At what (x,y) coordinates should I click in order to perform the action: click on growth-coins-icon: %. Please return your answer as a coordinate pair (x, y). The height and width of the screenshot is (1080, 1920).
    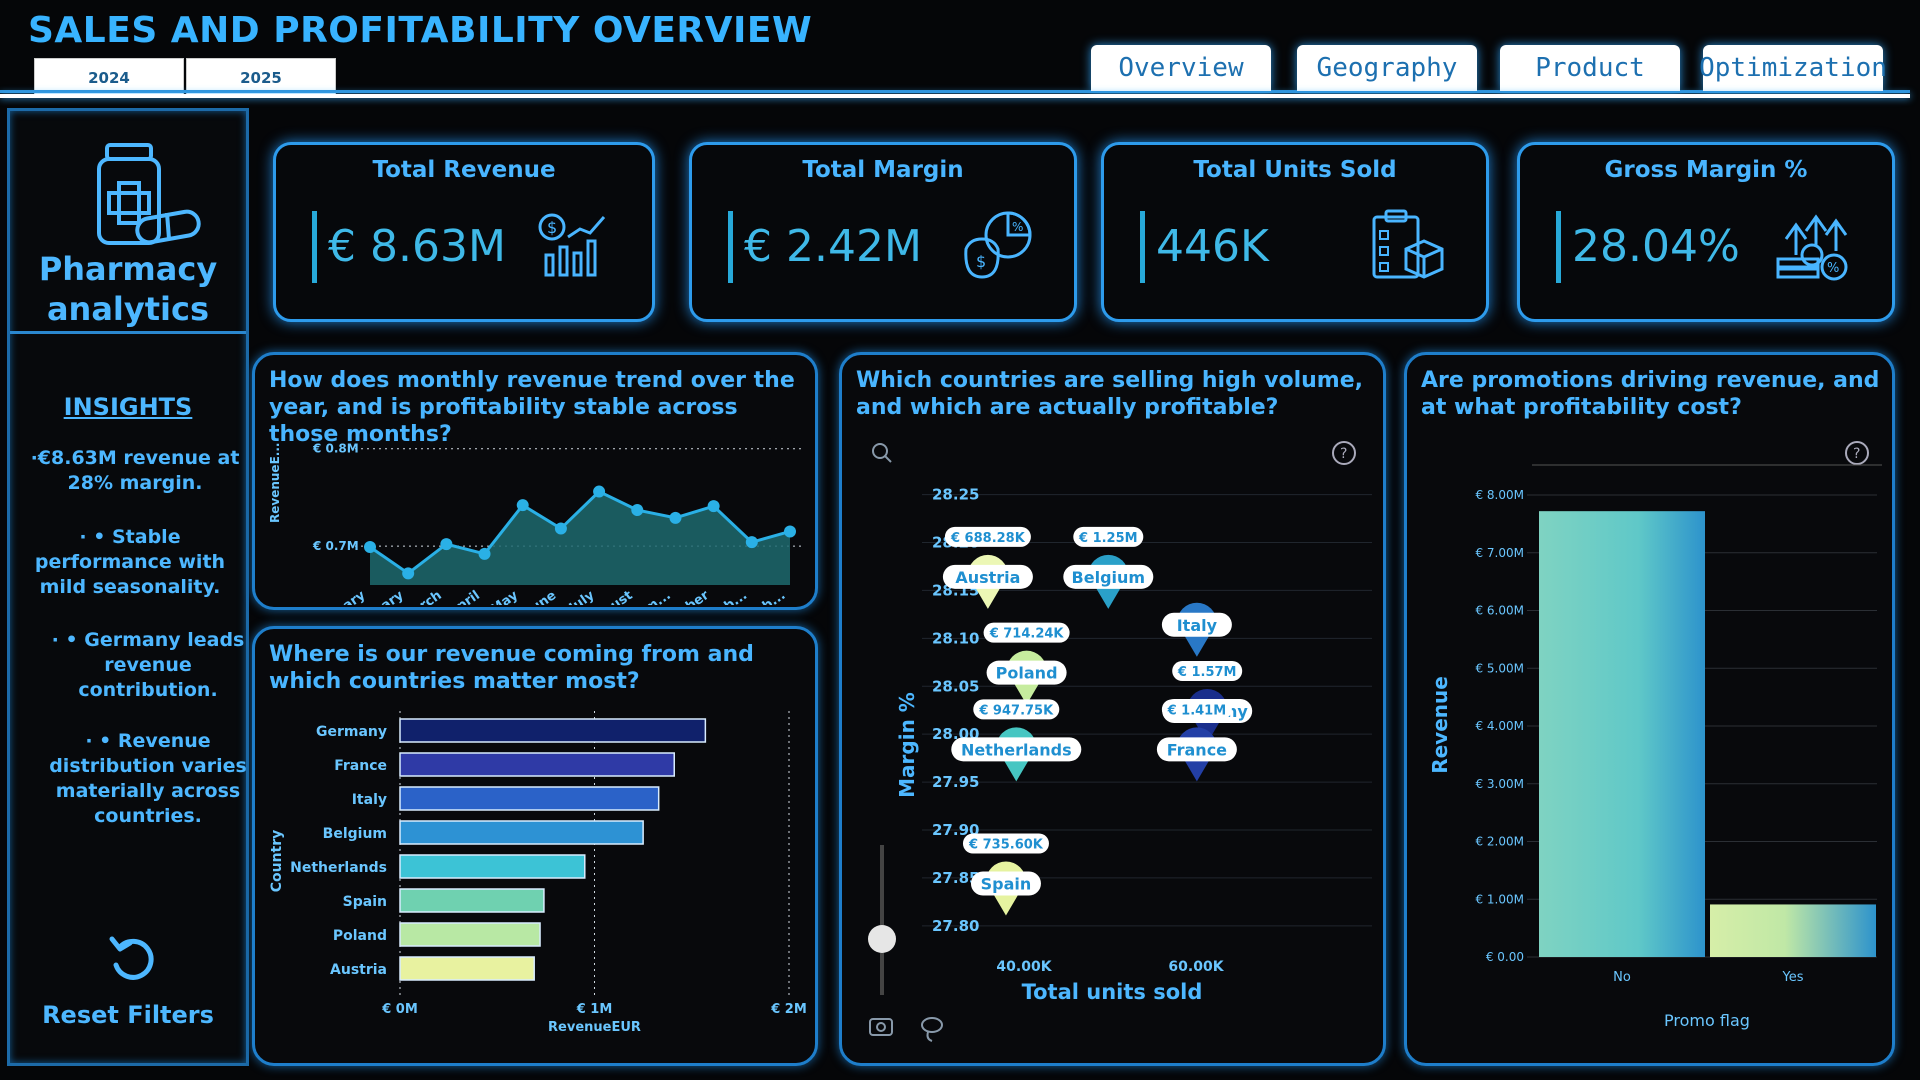
    Looking at the image, I should click on (1812, 247).